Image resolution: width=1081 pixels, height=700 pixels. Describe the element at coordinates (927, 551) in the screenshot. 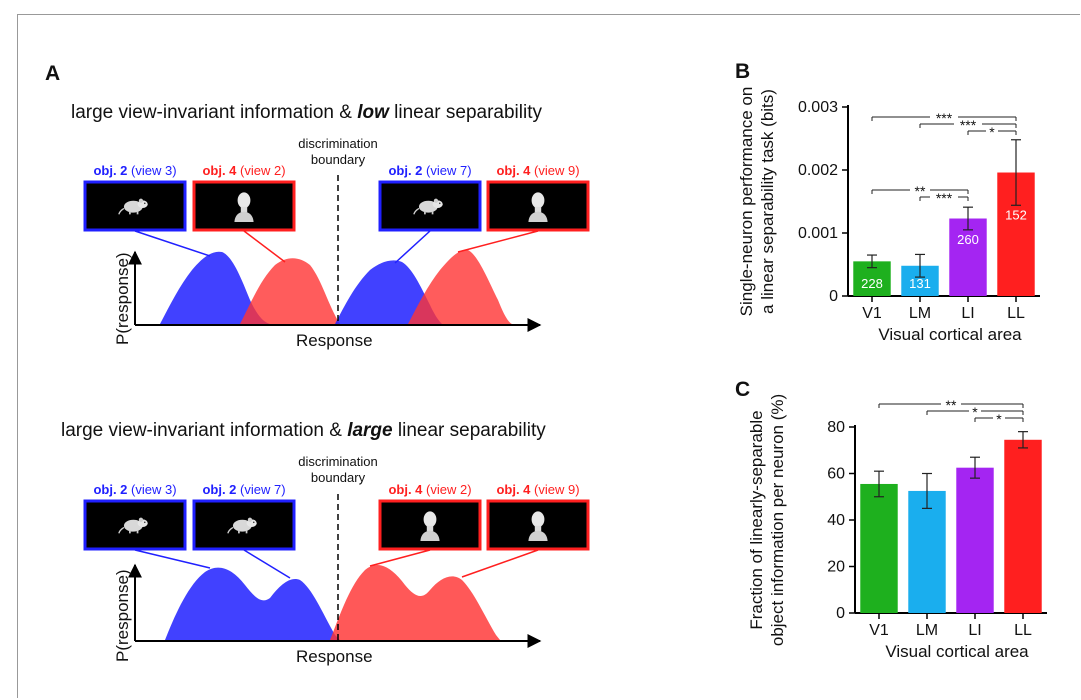

I see `bar-lm` at that location.